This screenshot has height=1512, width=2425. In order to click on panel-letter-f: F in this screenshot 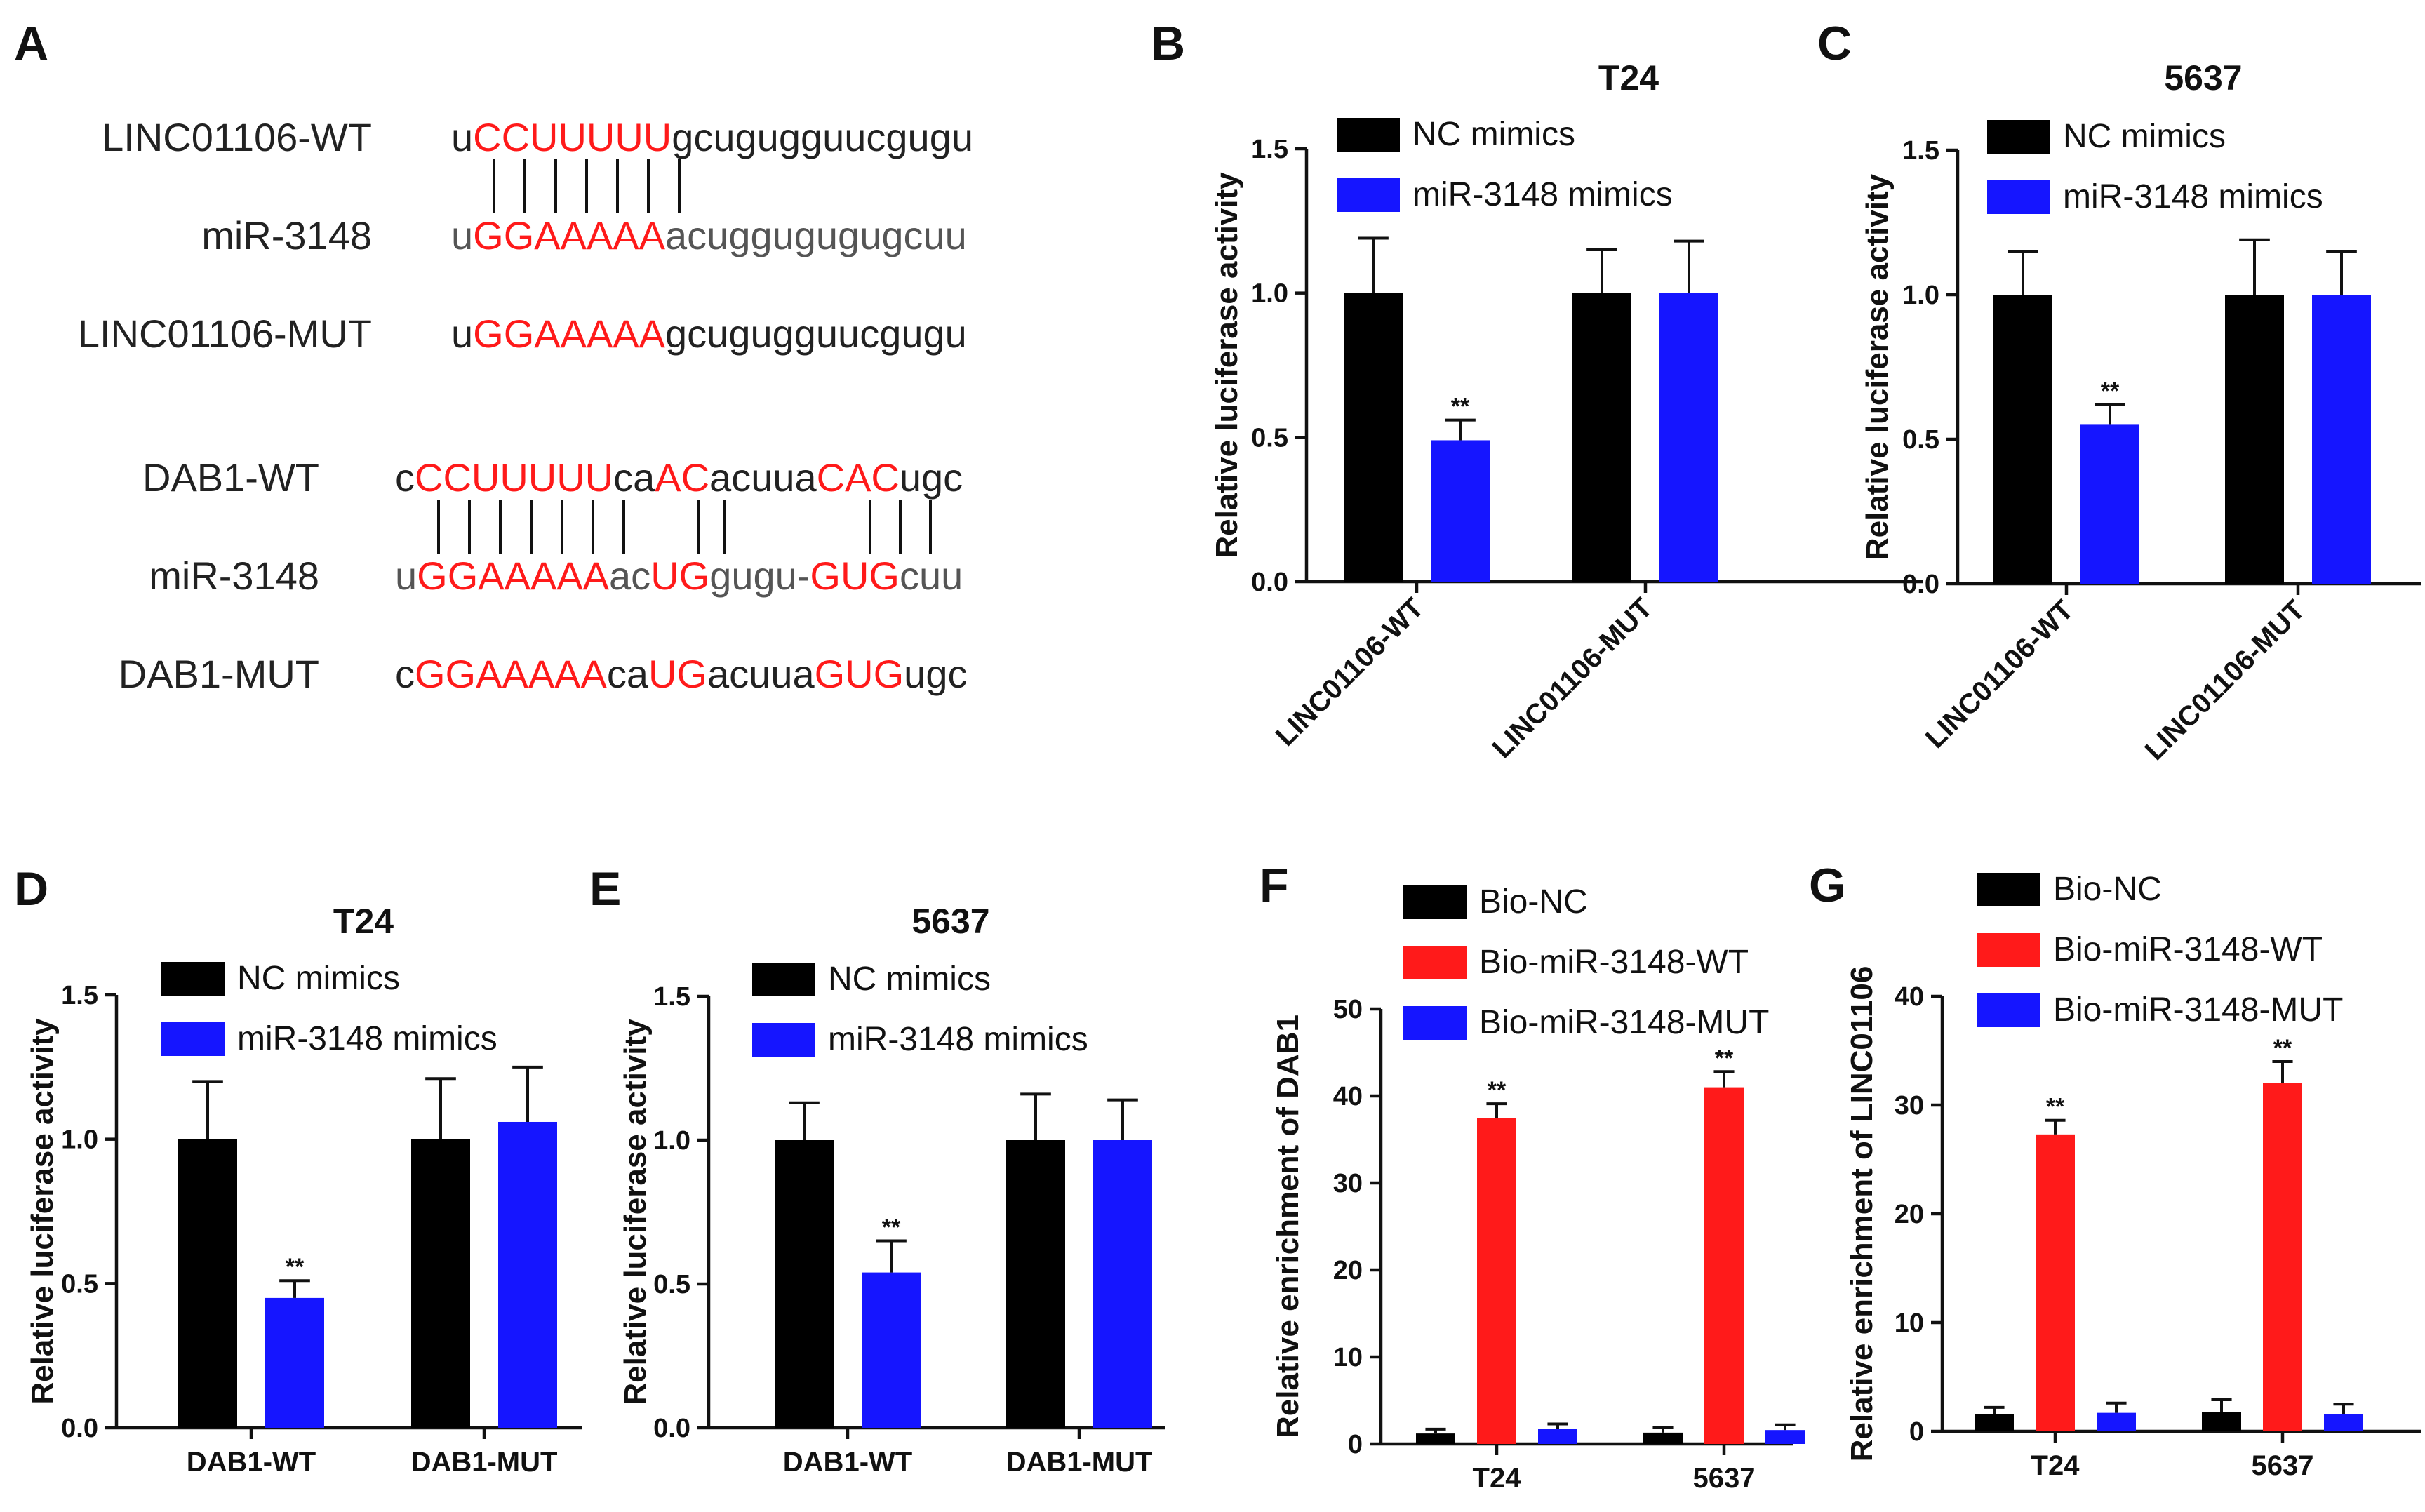, I will do `click(1274, 885)`.